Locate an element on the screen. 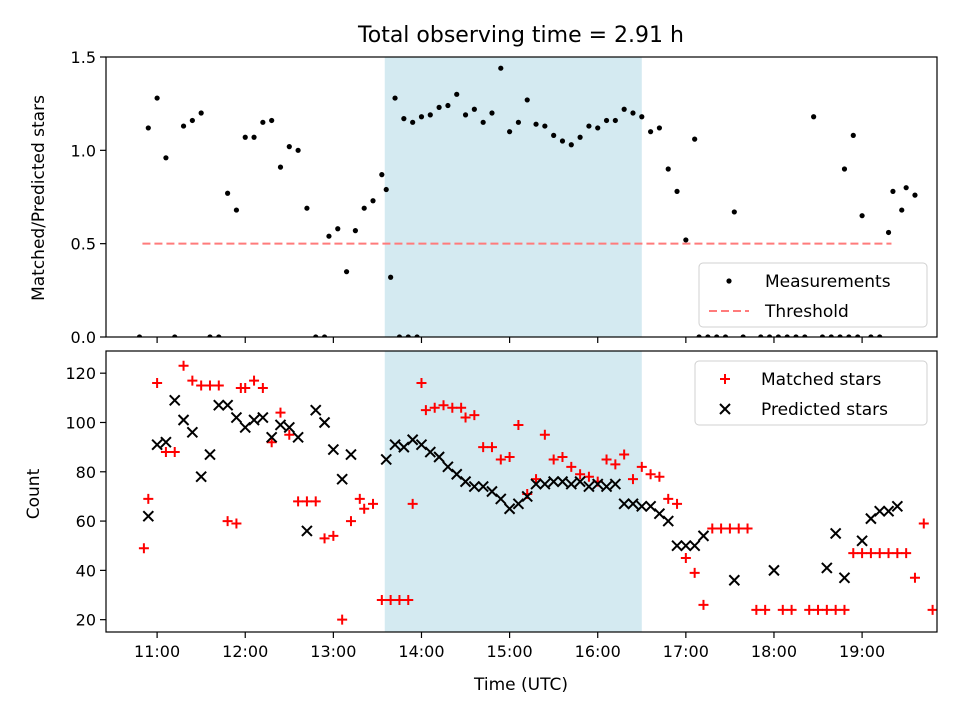 The image size is (960, 720). legend-entry: Measurements is located at coordinates (828, 282).